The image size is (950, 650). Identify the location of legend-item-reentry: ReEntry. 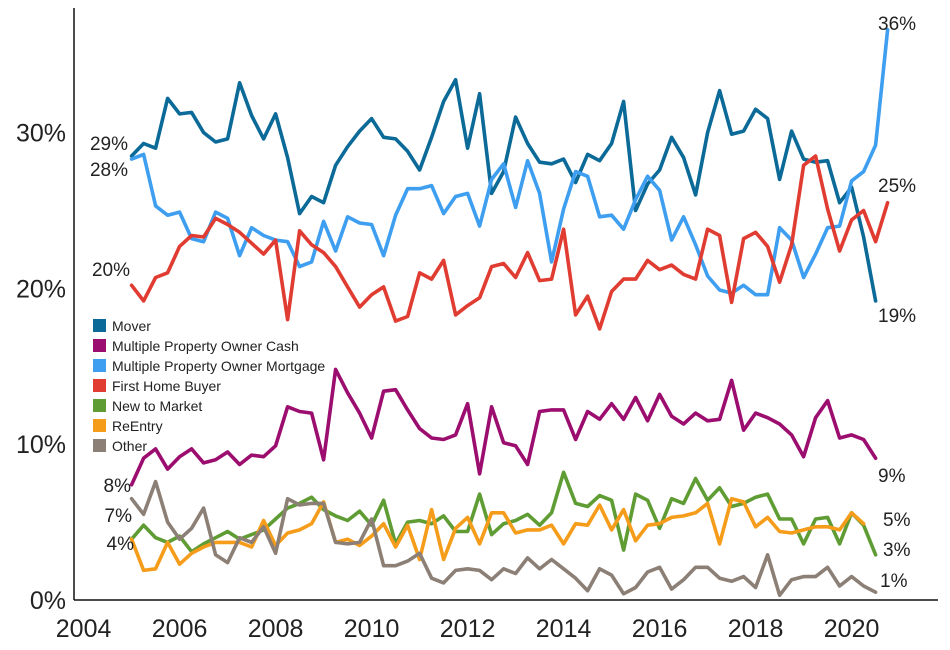
(128, 426).